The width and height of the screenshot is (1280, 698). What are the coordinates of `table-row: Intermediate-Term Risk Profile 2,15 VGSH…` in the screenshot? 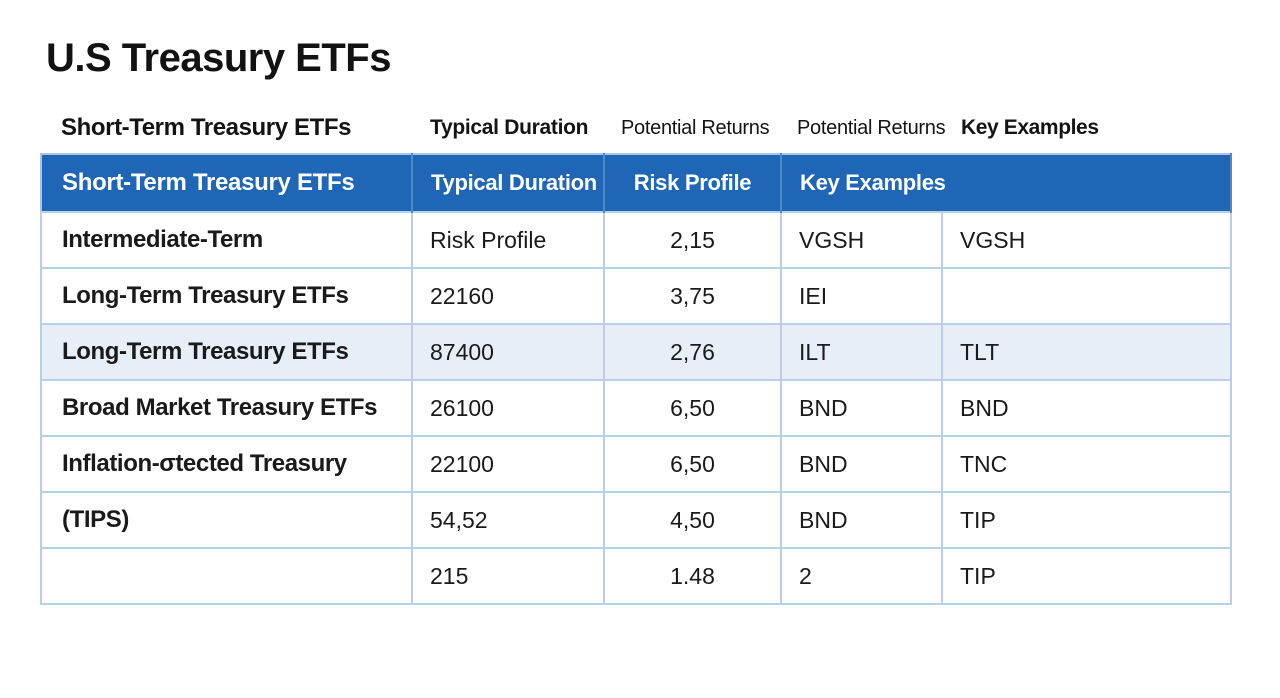 It's located at (636, 240).